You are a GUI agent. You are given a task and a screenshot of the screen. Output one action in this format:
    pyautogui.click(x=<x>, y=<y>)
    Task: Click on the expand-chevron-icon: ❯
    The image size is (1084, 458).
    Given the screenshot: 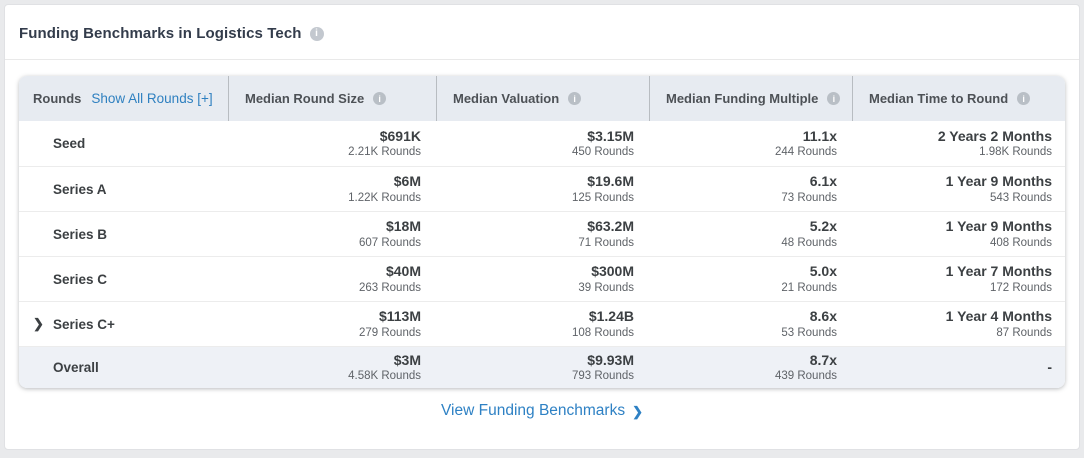 What is the action you would take?
    pyautogui.click(x=38, y=323)
    